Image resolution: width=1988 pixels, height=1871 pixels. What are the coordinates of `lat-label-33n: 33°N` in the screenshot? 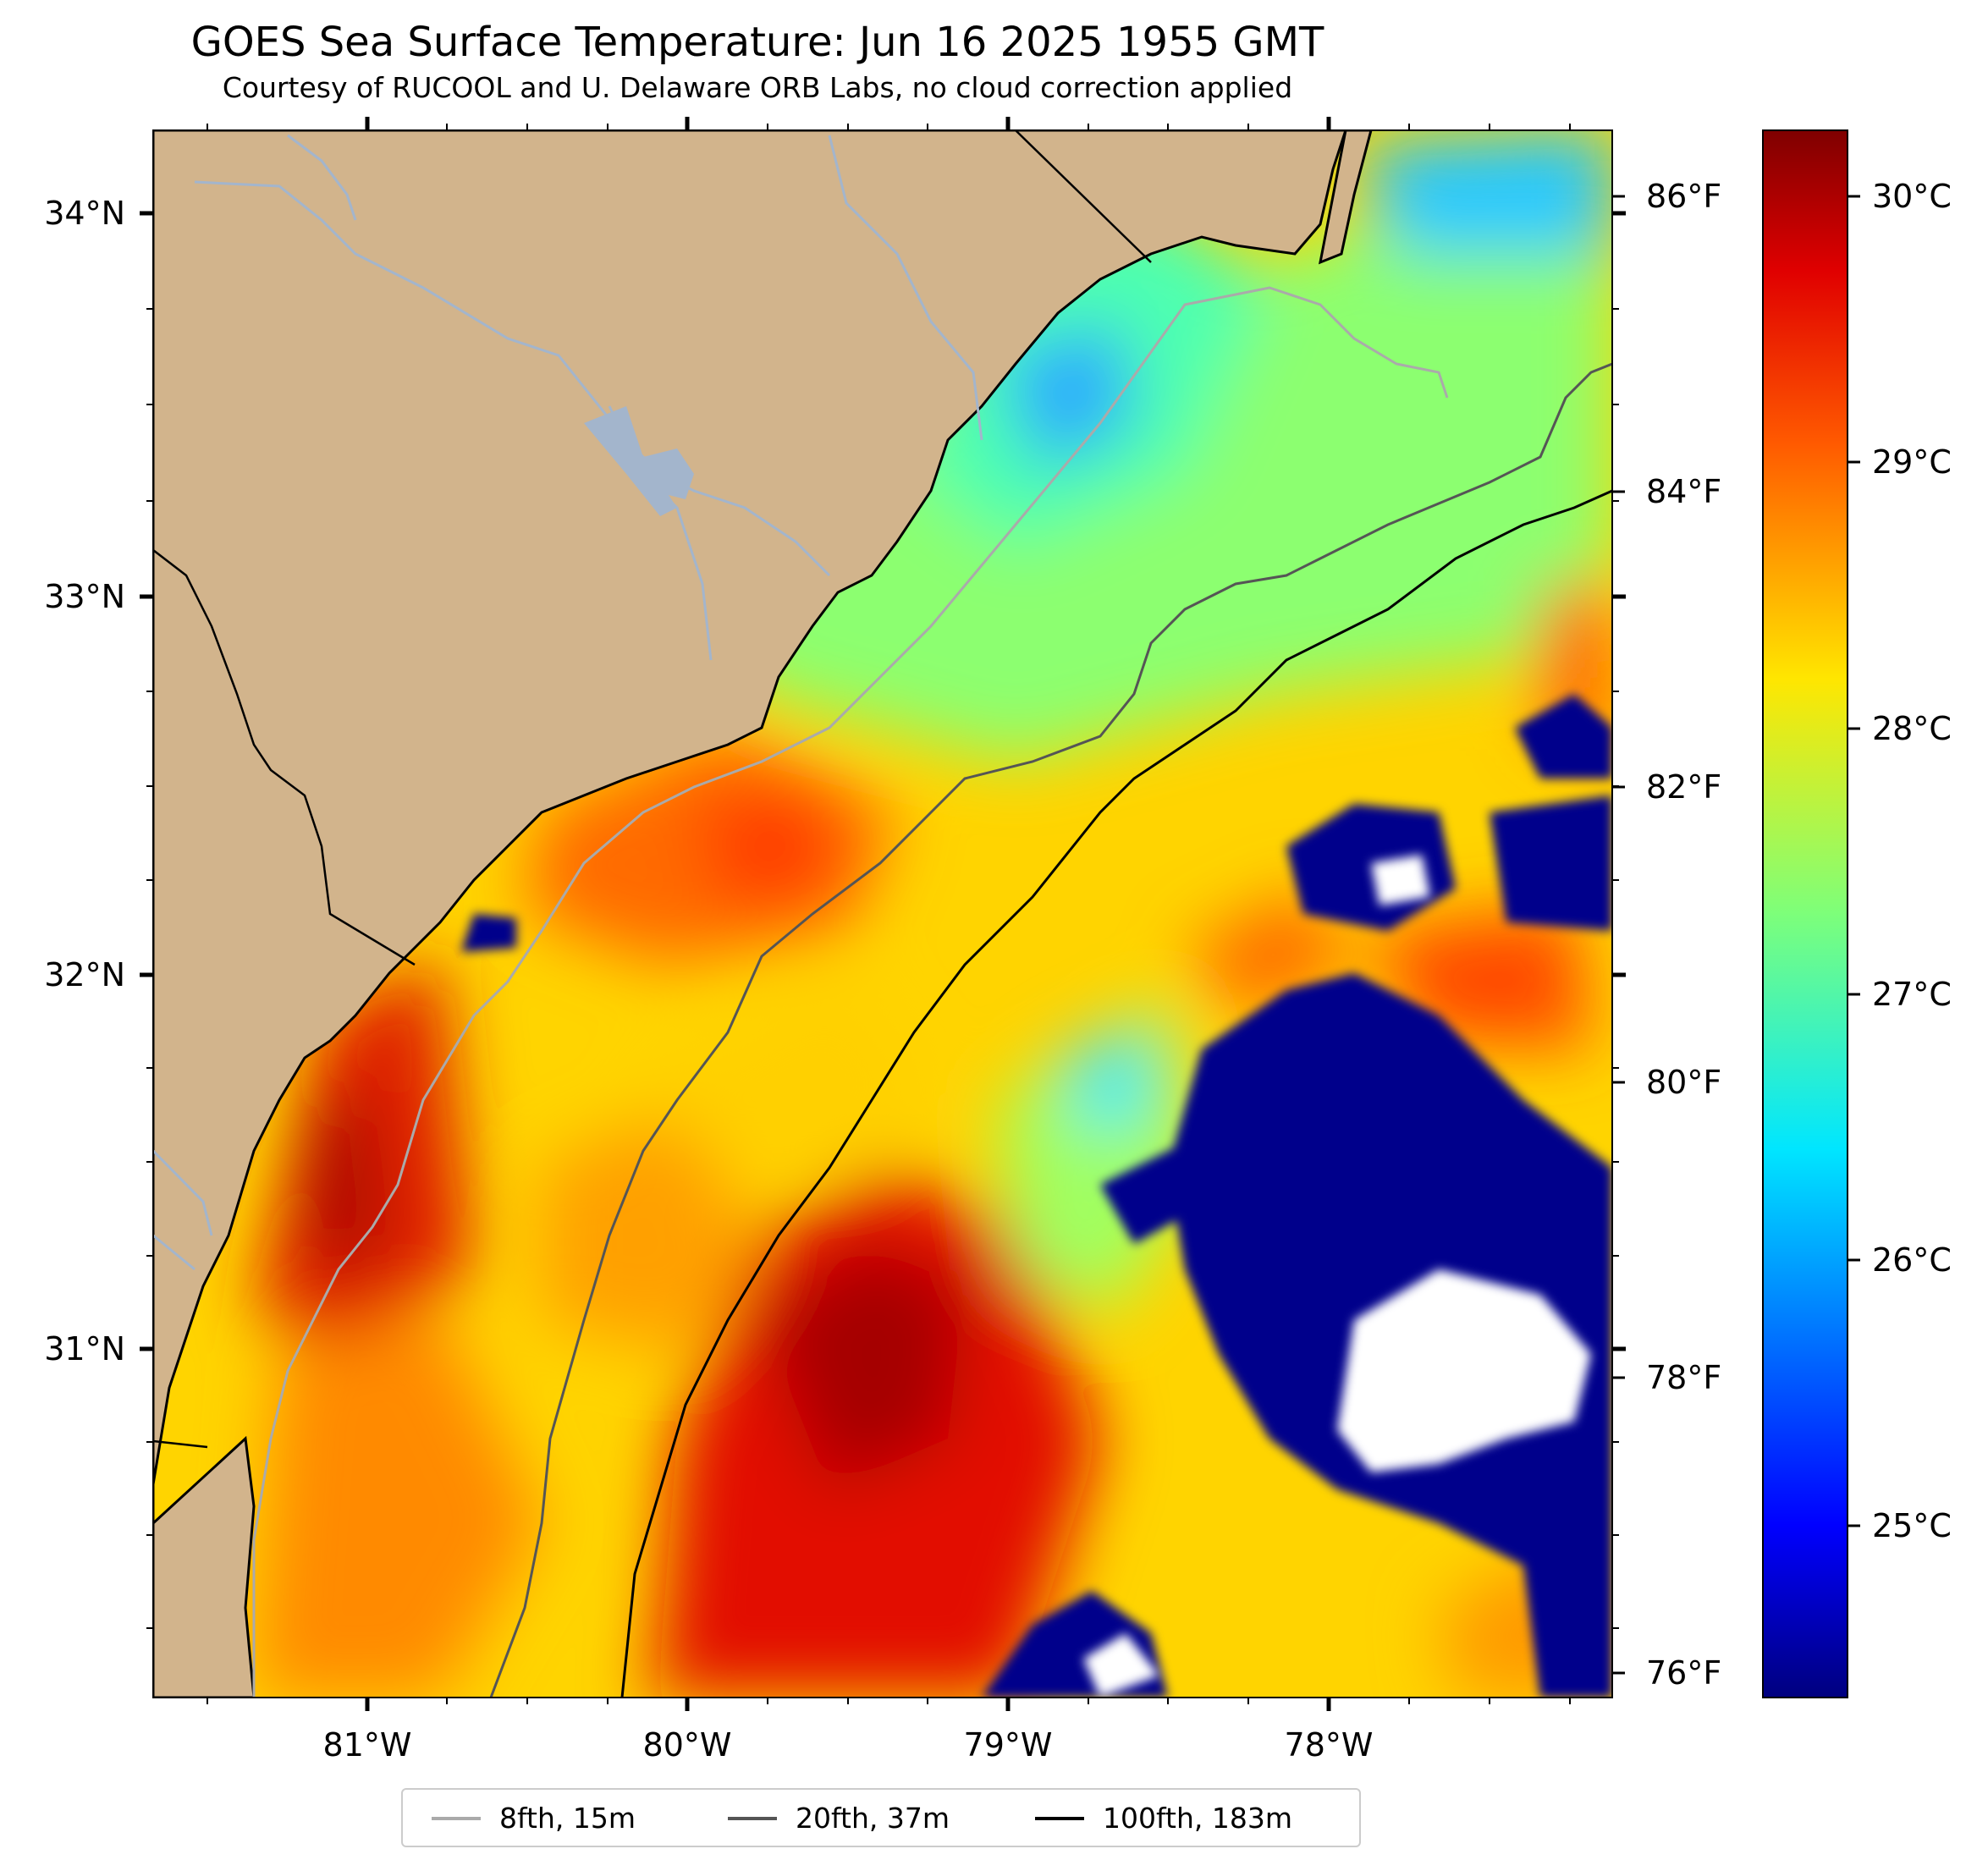 It's located at (84, 597).